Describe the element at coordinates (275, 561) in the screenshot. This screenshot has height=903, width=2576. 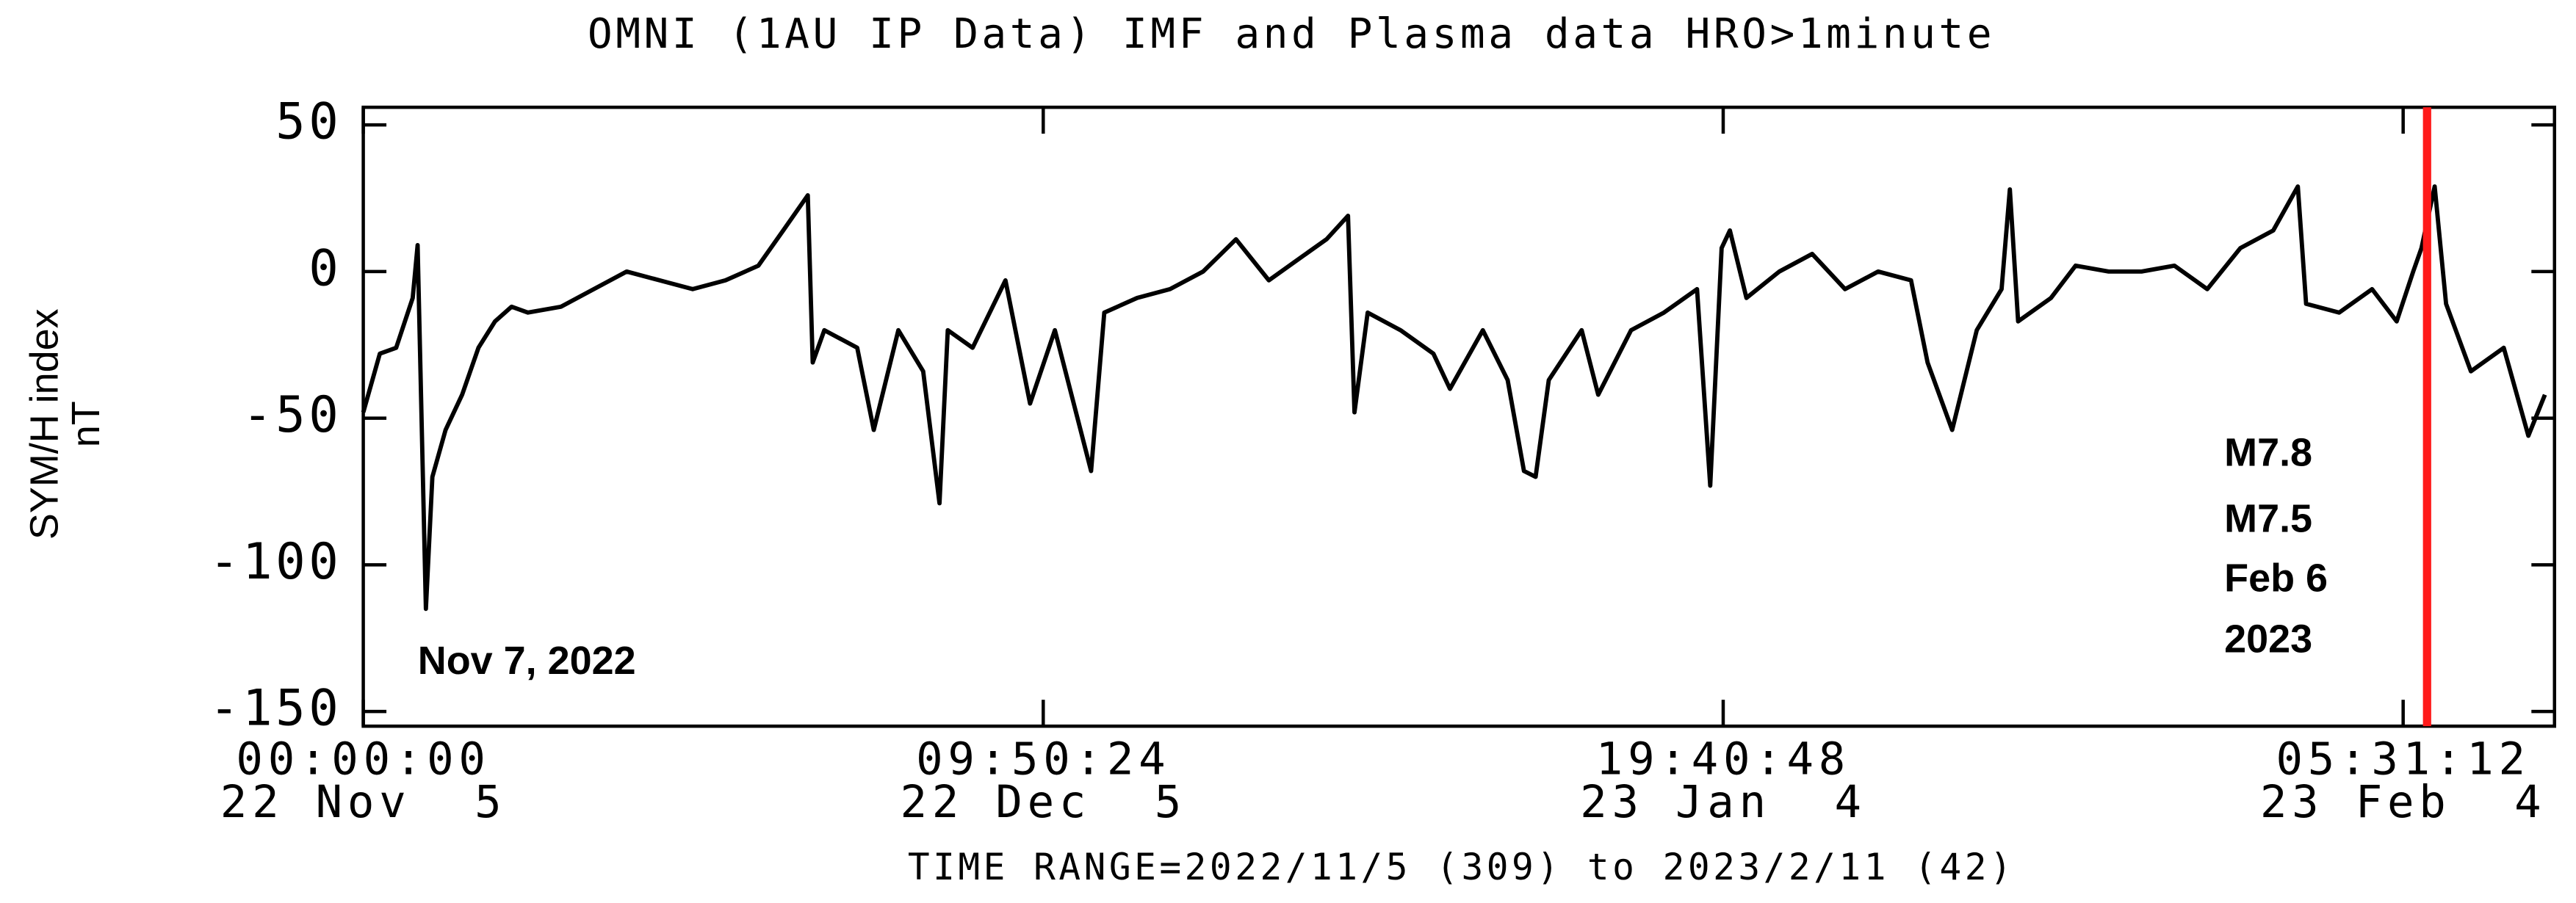
I see `y-tick-label: -100` at that location.